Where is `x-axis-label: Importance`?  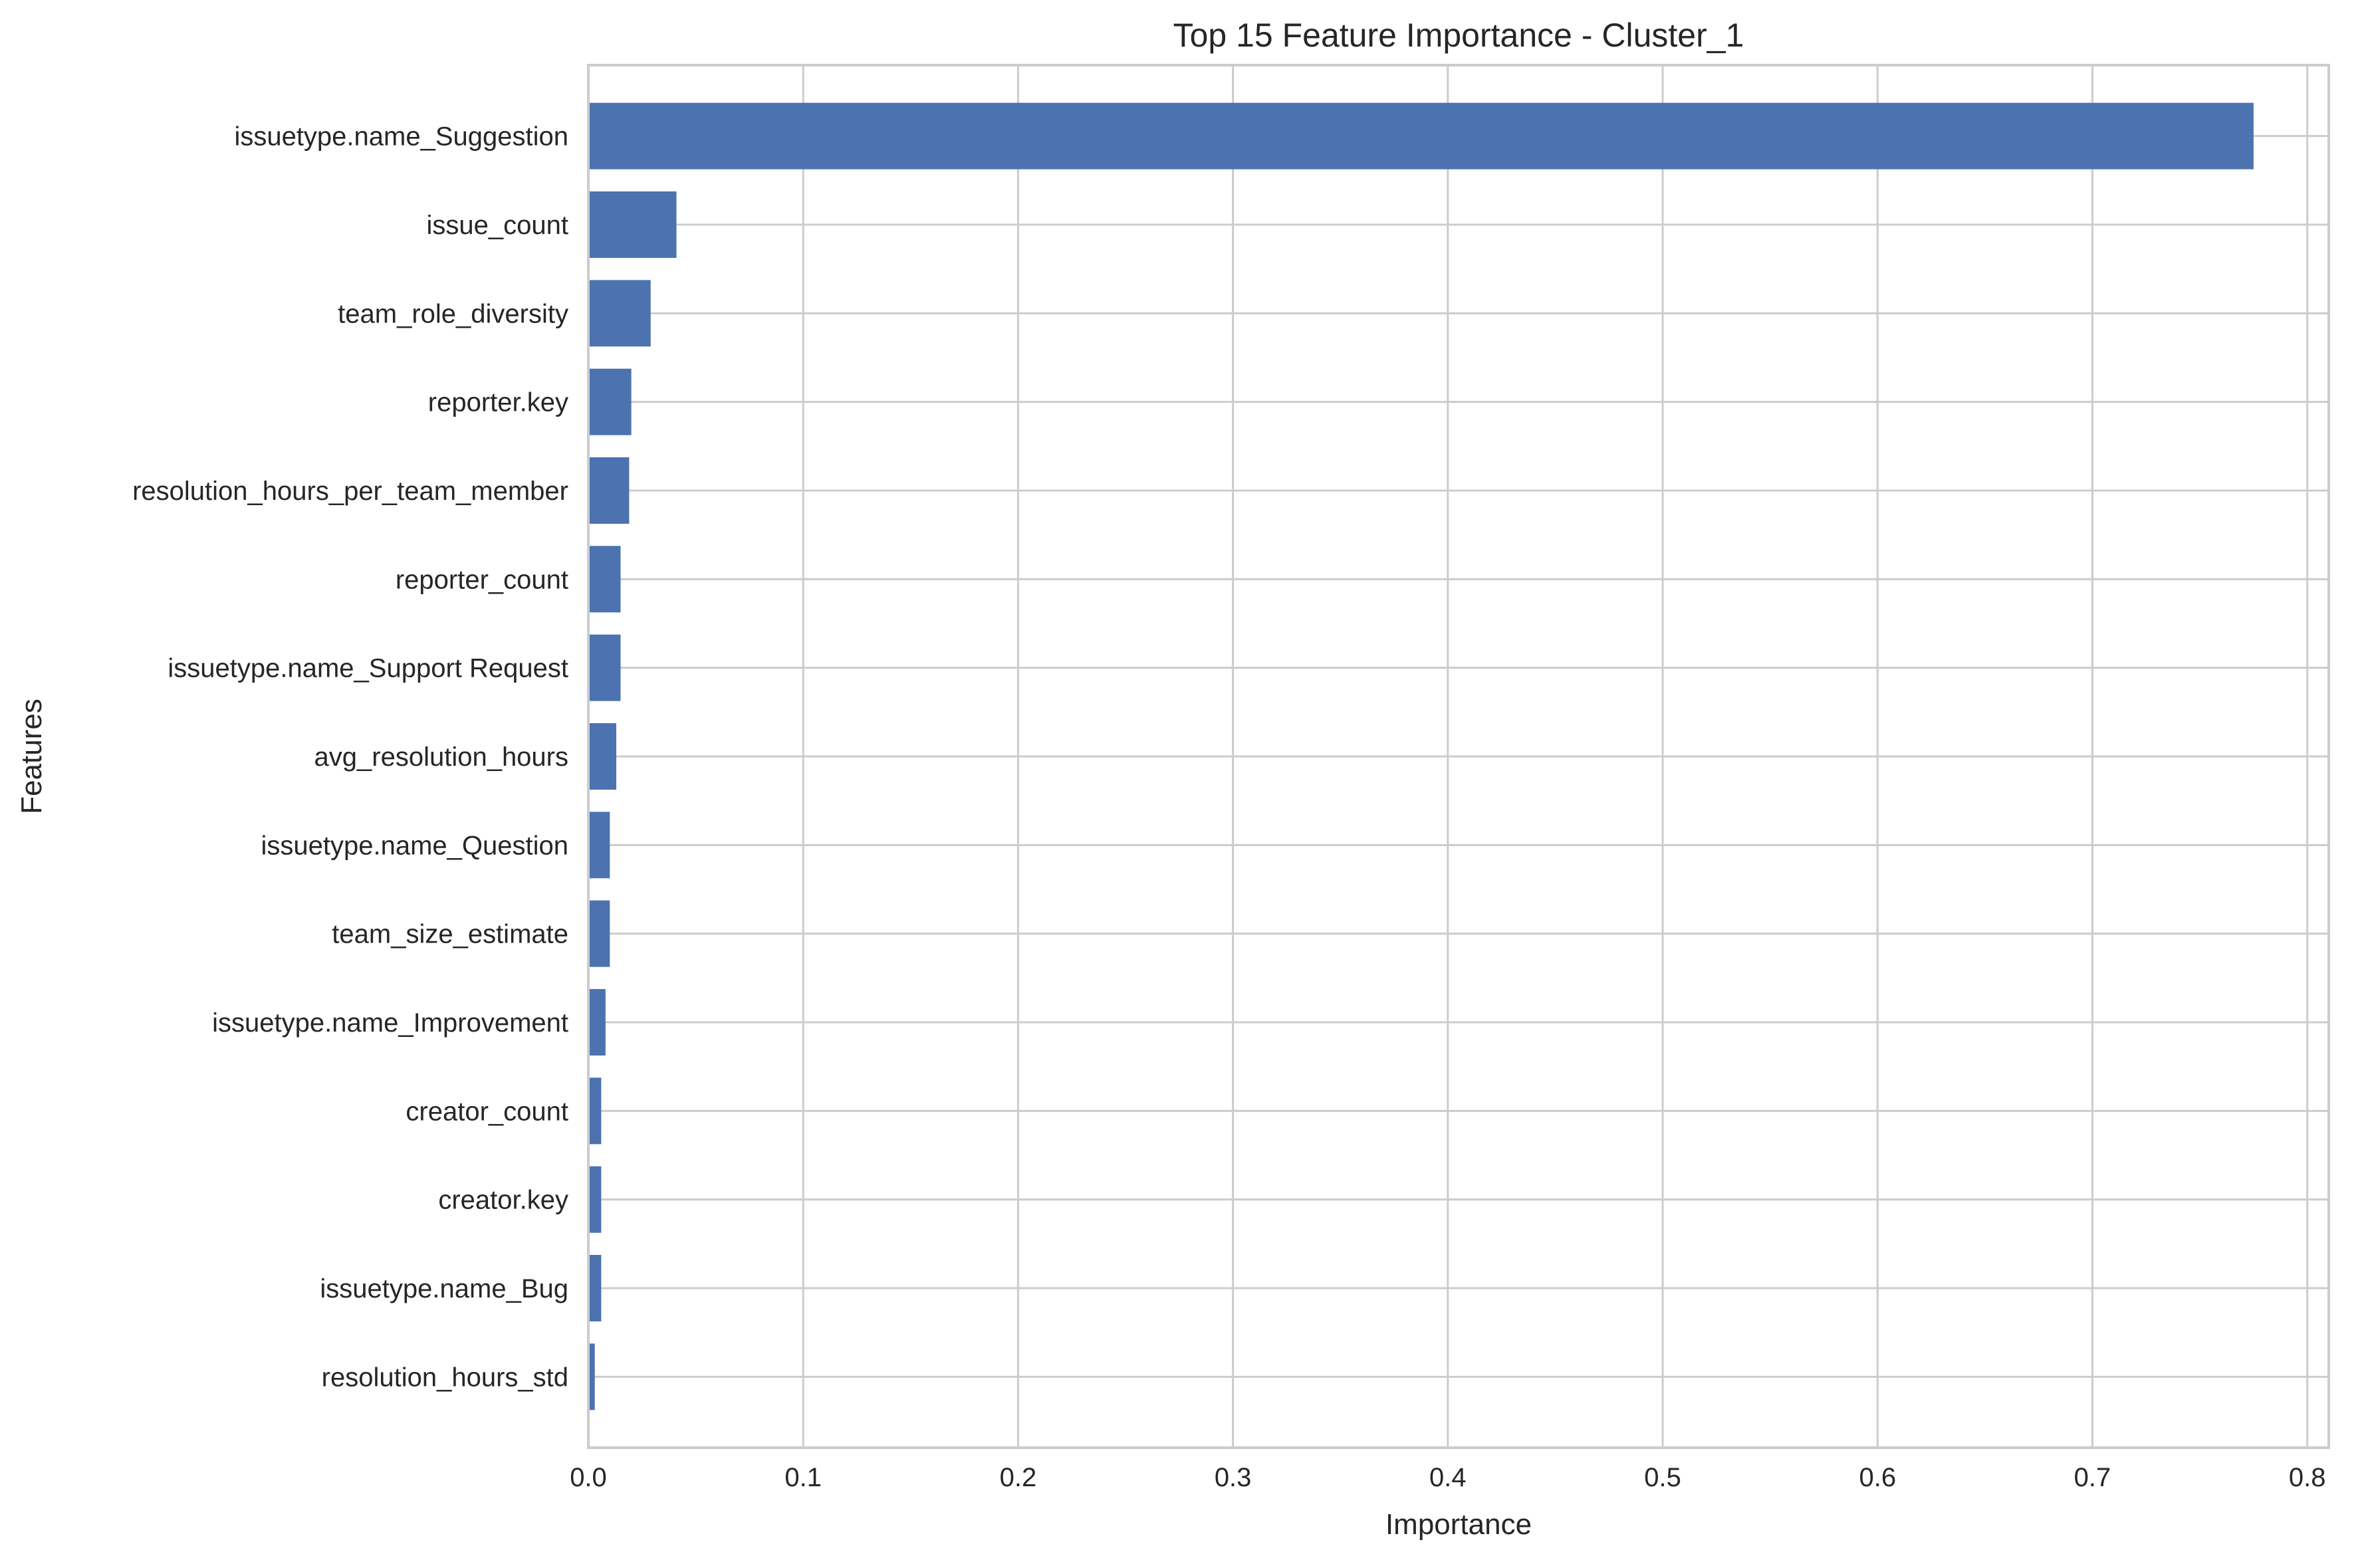
x-axis-label: Importance is located at coordinates (1458, 1525).